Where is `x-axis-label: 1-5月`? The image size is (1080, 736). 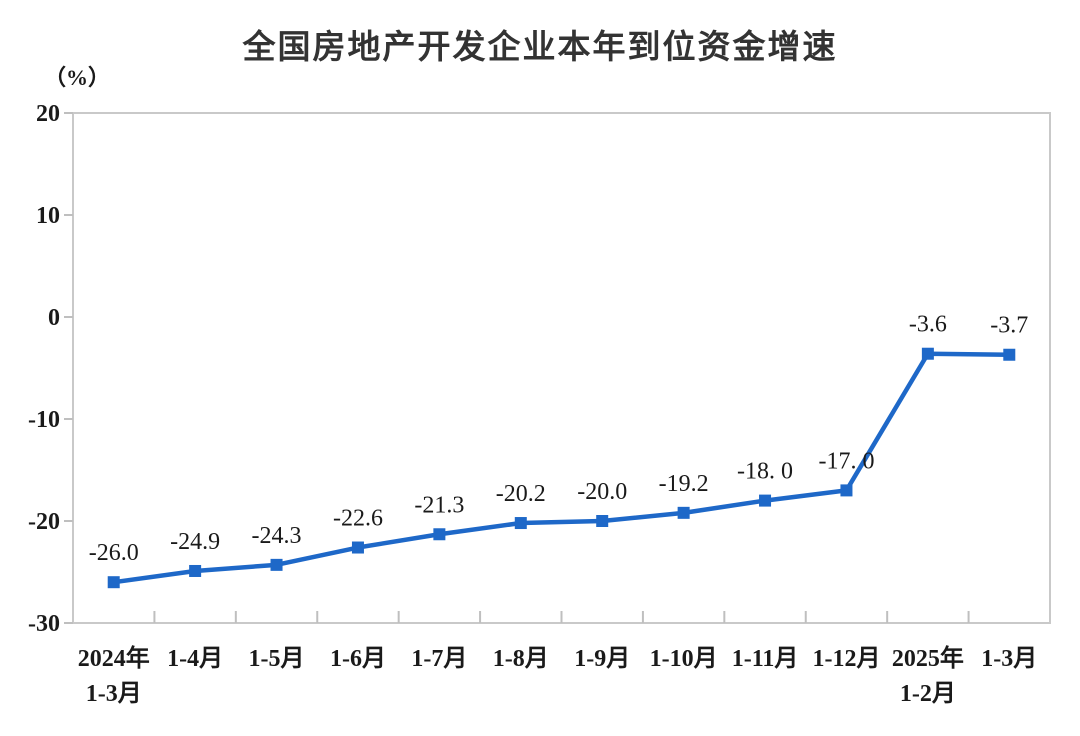 x-axis-label: 1-5月 is located at coordinates (277, 659).